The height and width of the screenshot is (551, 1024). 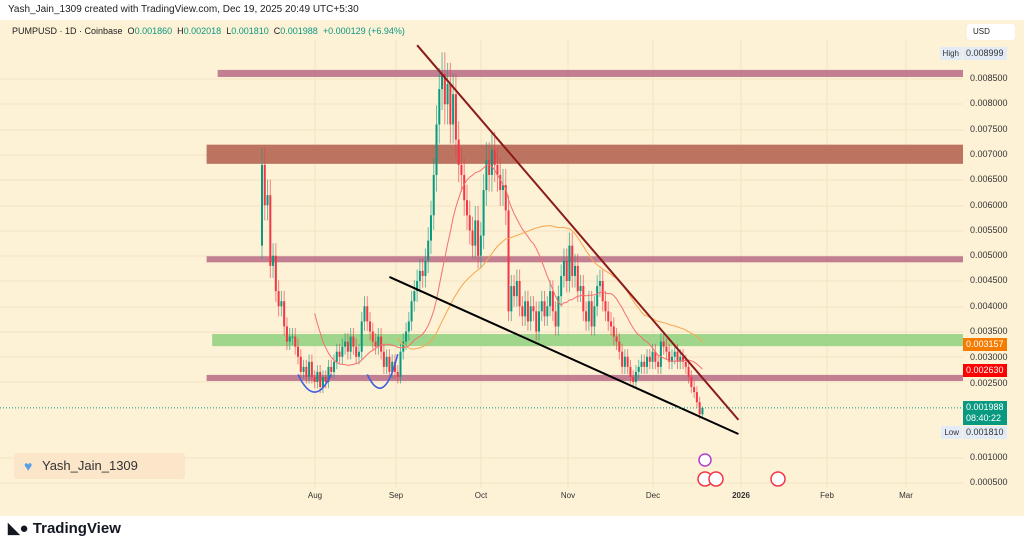 What do you see at coordinates (991, 32) in the screenshot?
I see `currency-button: USD` at bounding box center [991, 32].